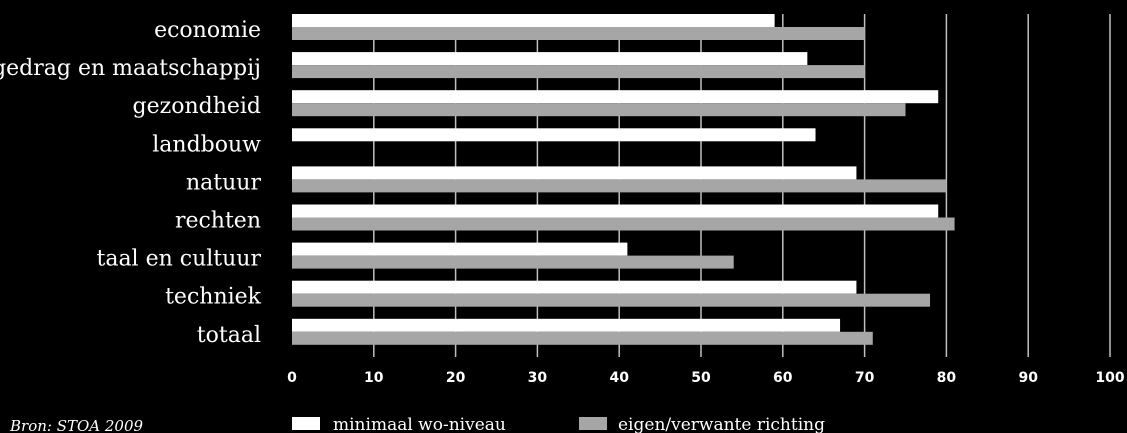 This screenshot has width=1127, height=433. What do you see at coordinates (207, 30) in the screenshot?
I see `category-label-economie: economie` at bounding box center [207, 30].